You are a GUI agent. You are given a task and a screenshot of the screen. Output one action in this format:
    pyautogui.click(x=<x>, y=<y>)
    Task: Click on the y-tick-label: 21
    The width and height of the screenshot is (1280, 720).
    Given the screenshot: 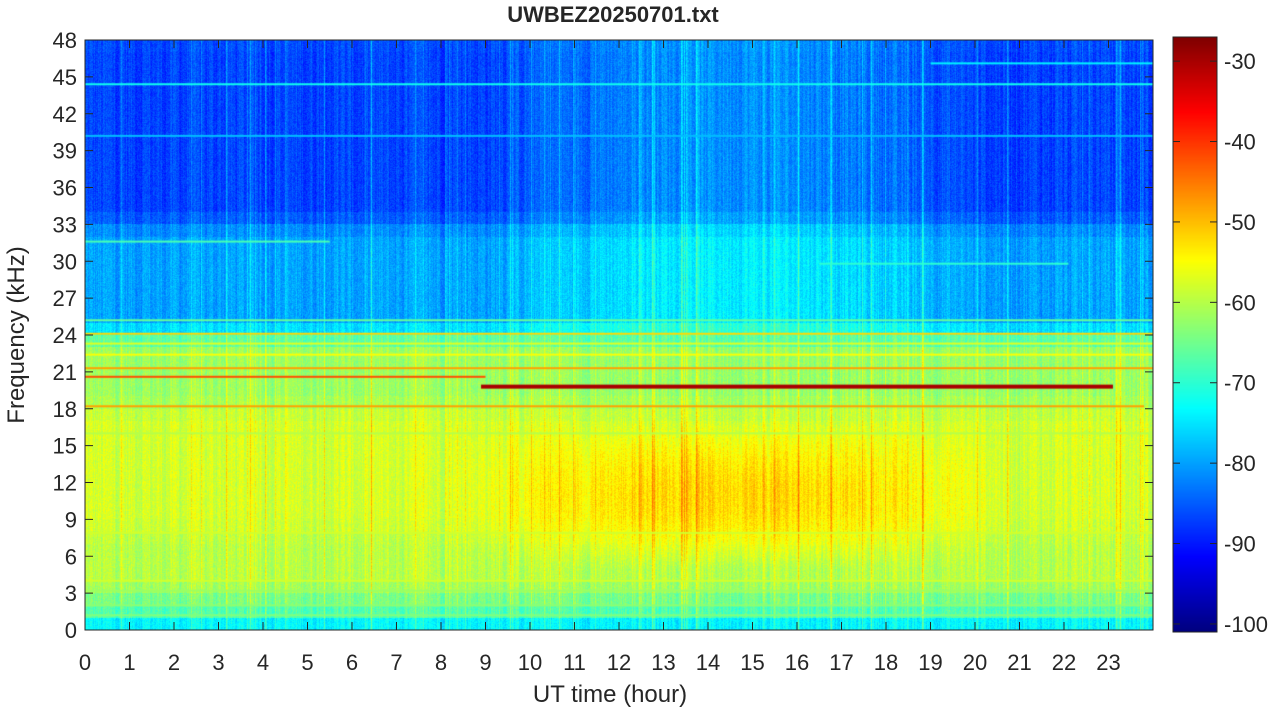 What is the action you would take?
    pyautogui.click(x=65, y=372)
    